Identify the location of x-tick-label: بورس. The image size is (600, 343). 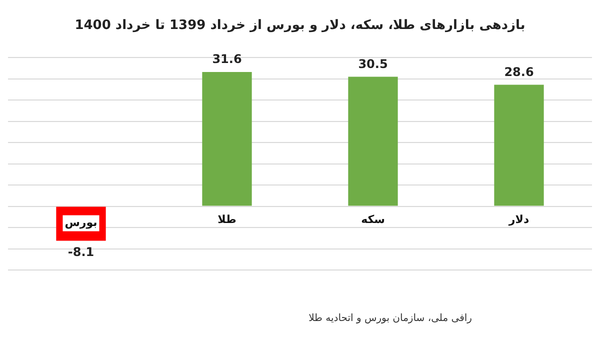
(81, 223).